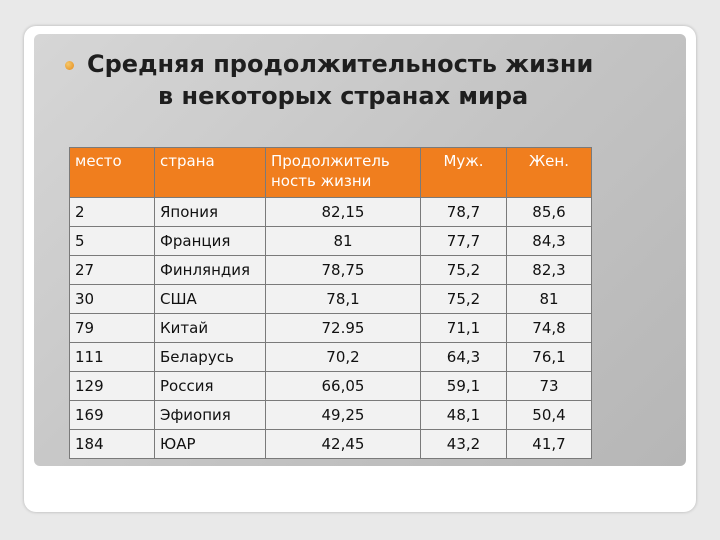 This screenshot has height=540, width=720. Describe the element at coordinates (112, 357) in the screenshot. I see `cell-rank: 111` at that location.